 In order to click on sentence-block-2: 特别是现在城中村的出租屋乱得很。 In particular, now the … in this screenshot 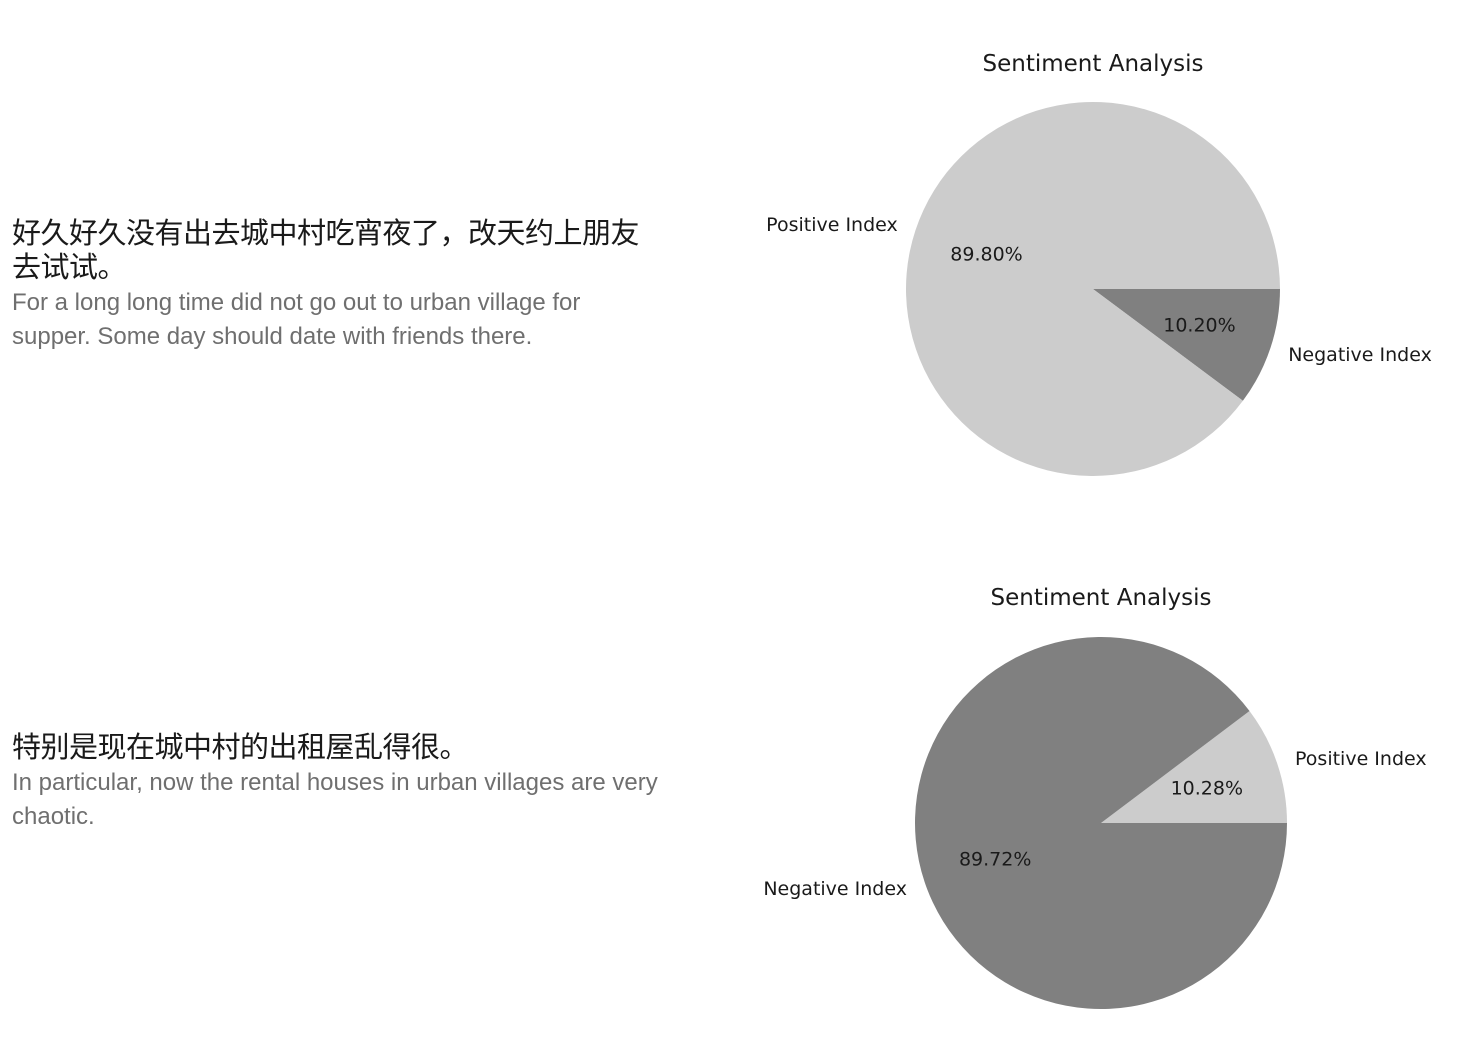, I will do `click(337, 782)`.